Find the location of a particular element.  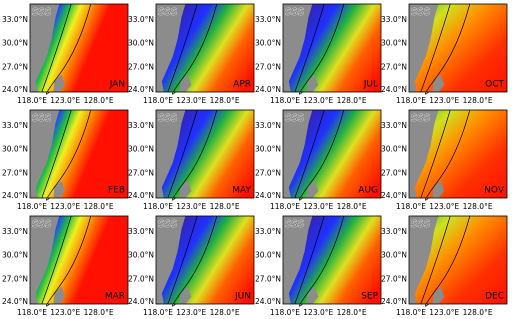

month-label: OCT is located at coordinates (494, 85).